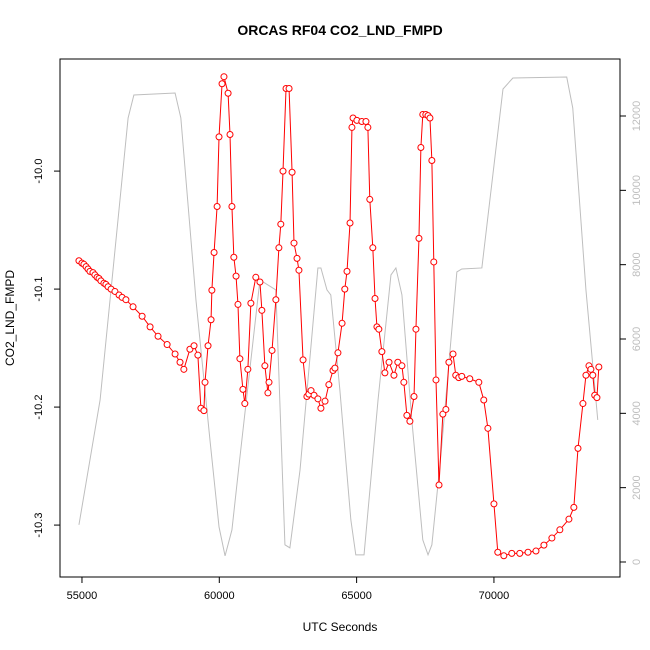 This screenshot has height=650, width=650. What do you see at coordinates (219, 596) in the screenshot?
I see `x-tick-label: 60000` at bounding box center [219, 596].